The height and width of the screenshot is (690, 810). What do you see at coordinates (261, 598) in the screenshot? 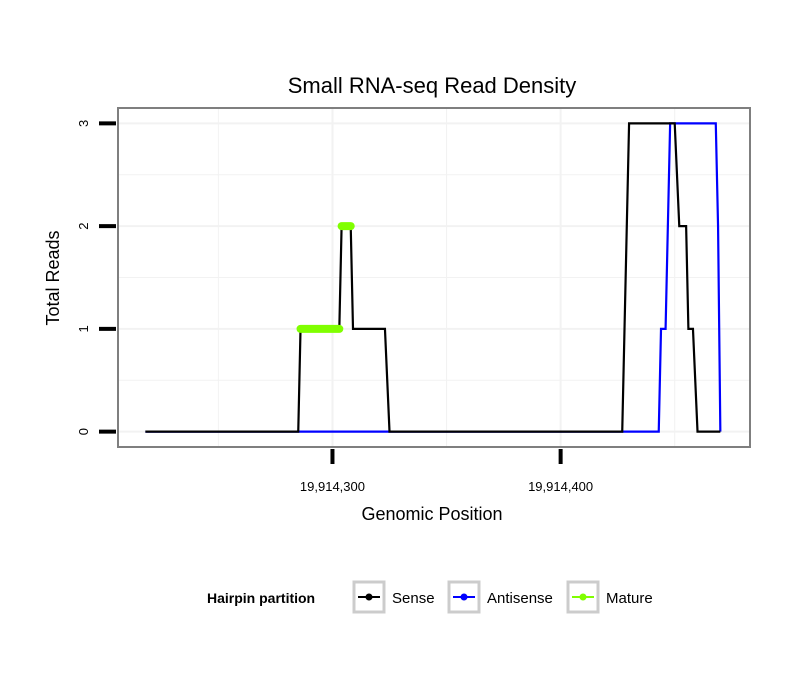
I see `legend-title: Hairpin partition` at bounding box center [261, 598].